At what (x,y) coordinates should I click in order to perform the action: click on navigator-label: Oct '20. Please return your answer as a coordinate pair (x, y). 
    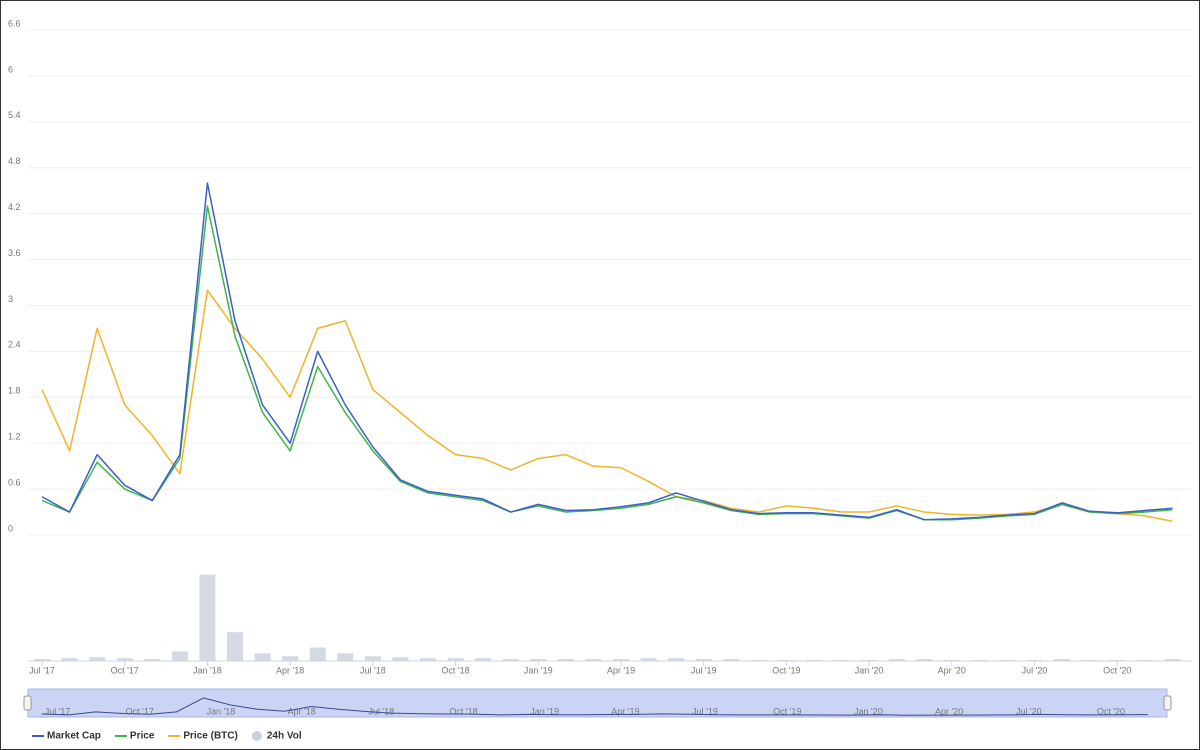
    Looking at the image, I should click on (1111, 711).